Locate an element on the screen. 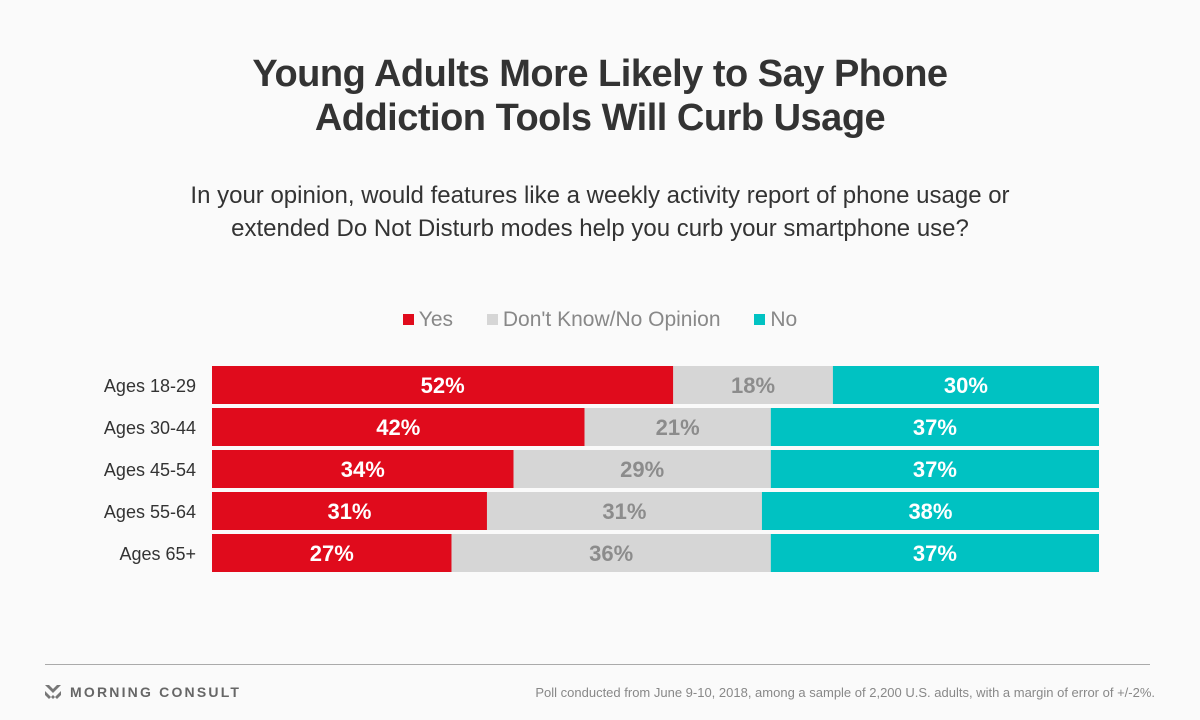 This screenshot has height=720, width=1200. category-label: Ages 55-64 is located at coordinates (150, 512).